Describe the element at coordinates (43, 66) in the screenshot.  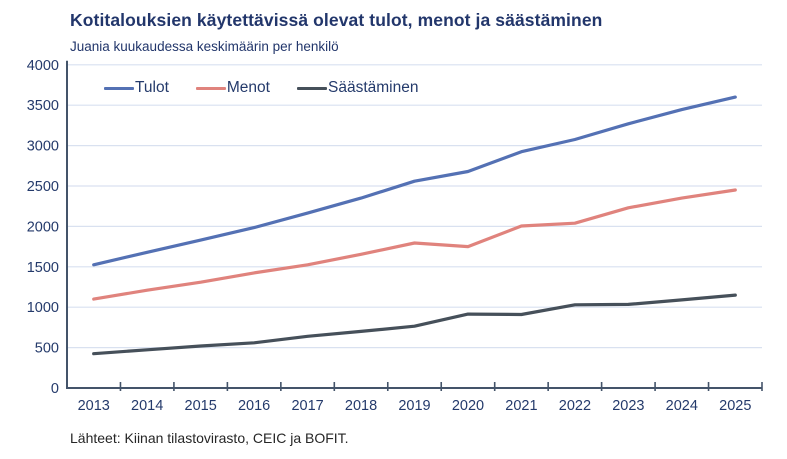
I see `y-axis-label: 4000` at that location.